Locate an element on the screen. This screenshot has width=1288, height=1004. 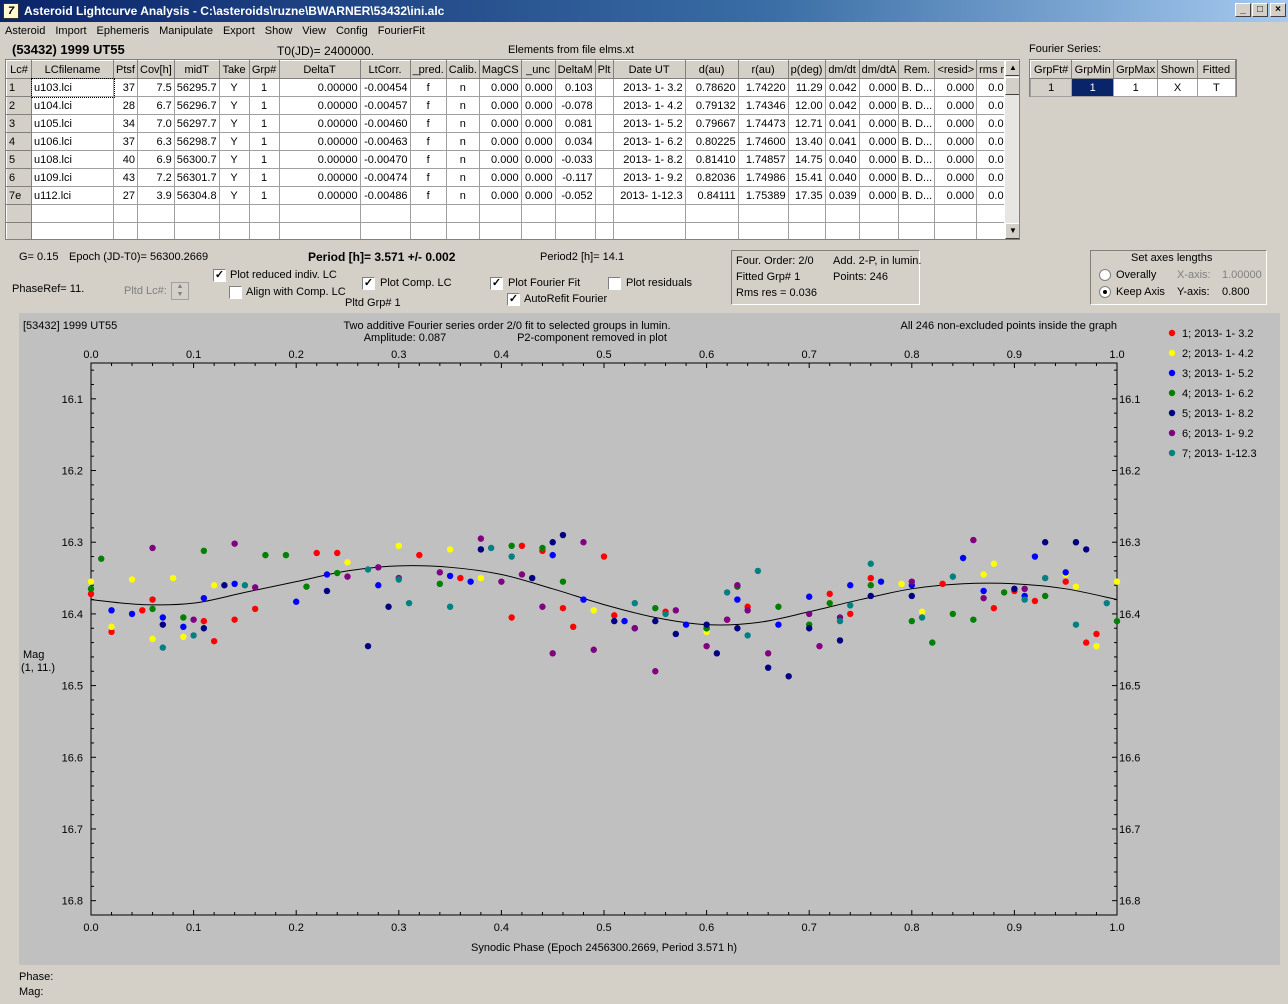
menu-config: Config is located at coordinates (351, 31).